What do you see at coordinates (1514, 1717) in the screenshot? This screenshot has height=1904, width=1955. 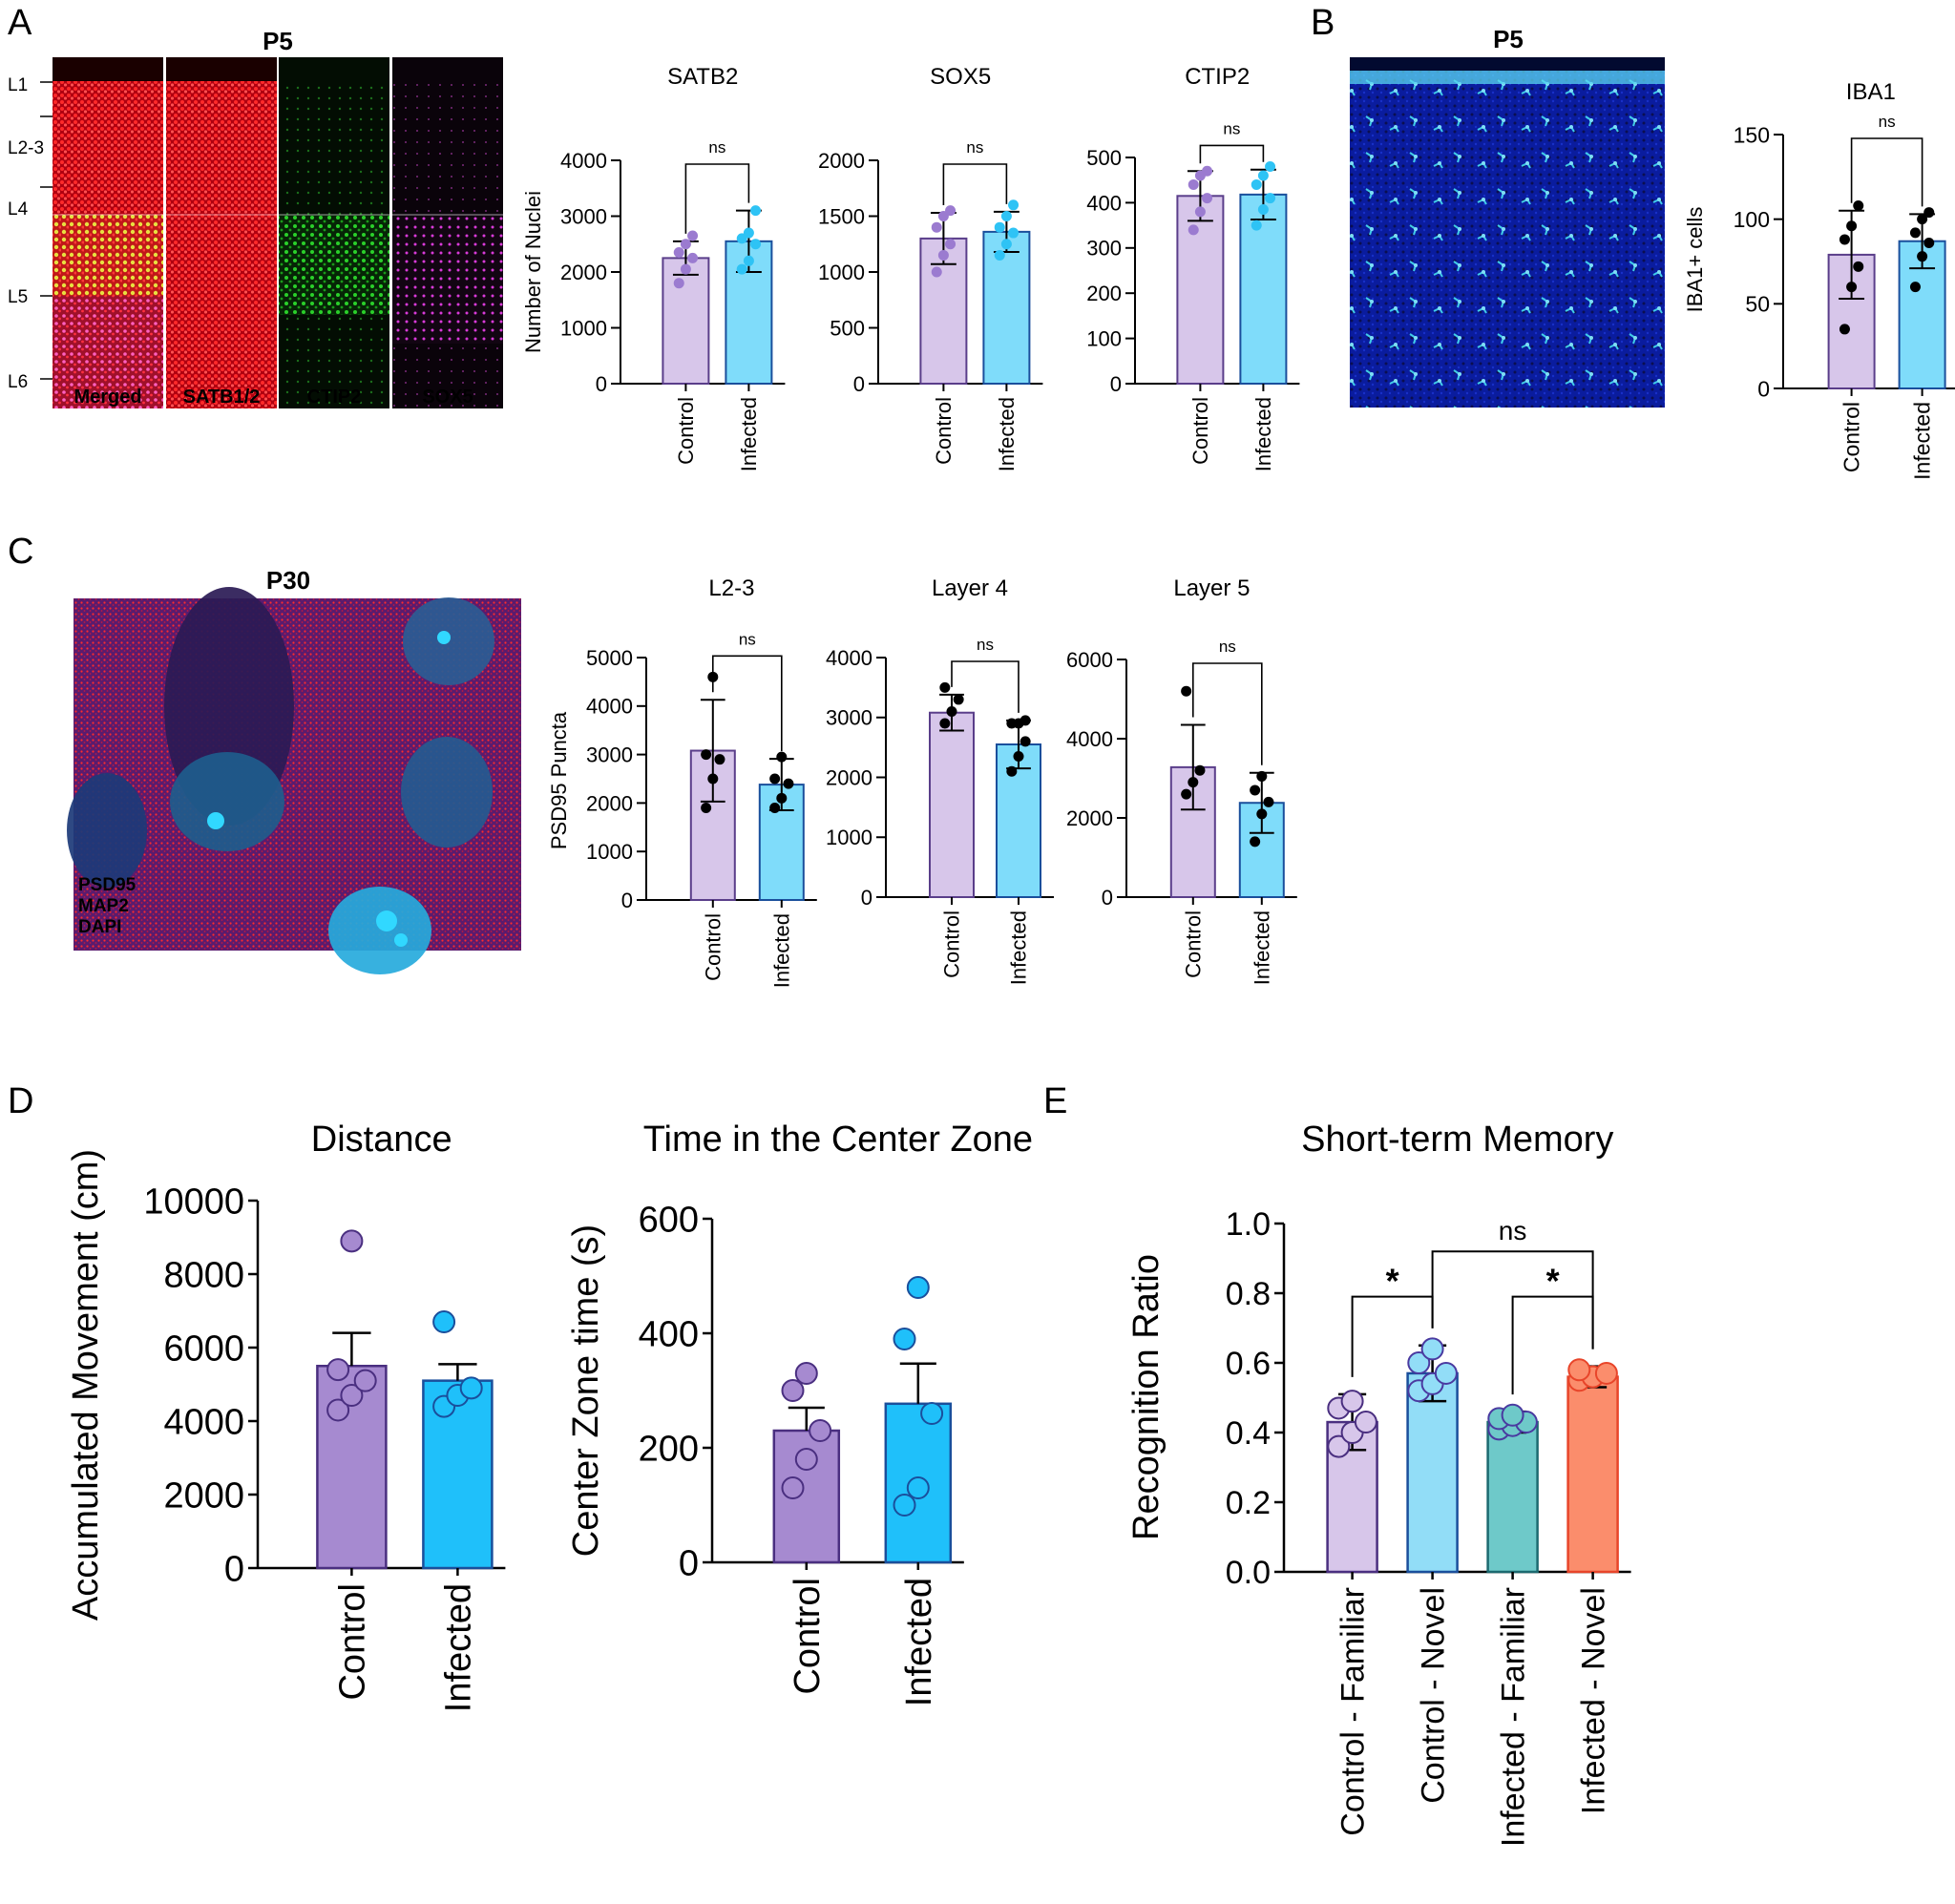 I see `x-tick-label: Infected - Familiar` at bounding box center [1514, 1717].